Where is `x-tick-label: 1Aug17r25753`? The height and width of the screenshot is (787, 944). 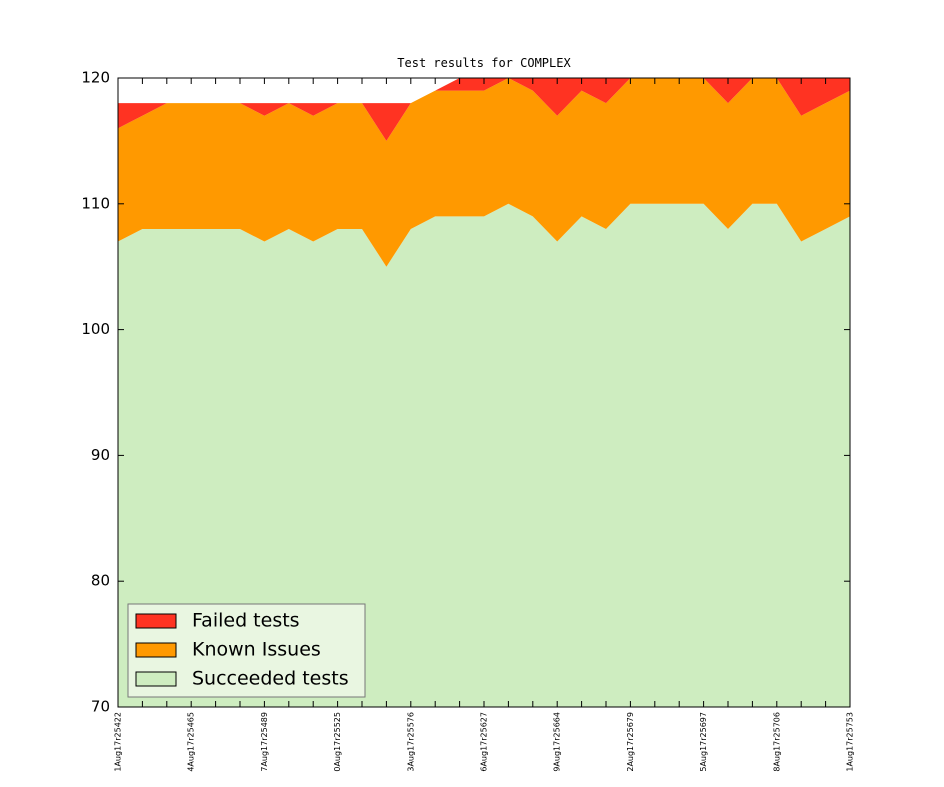 x-tick-label: 1Aug17r25753 is located at coordinates (850, 742).